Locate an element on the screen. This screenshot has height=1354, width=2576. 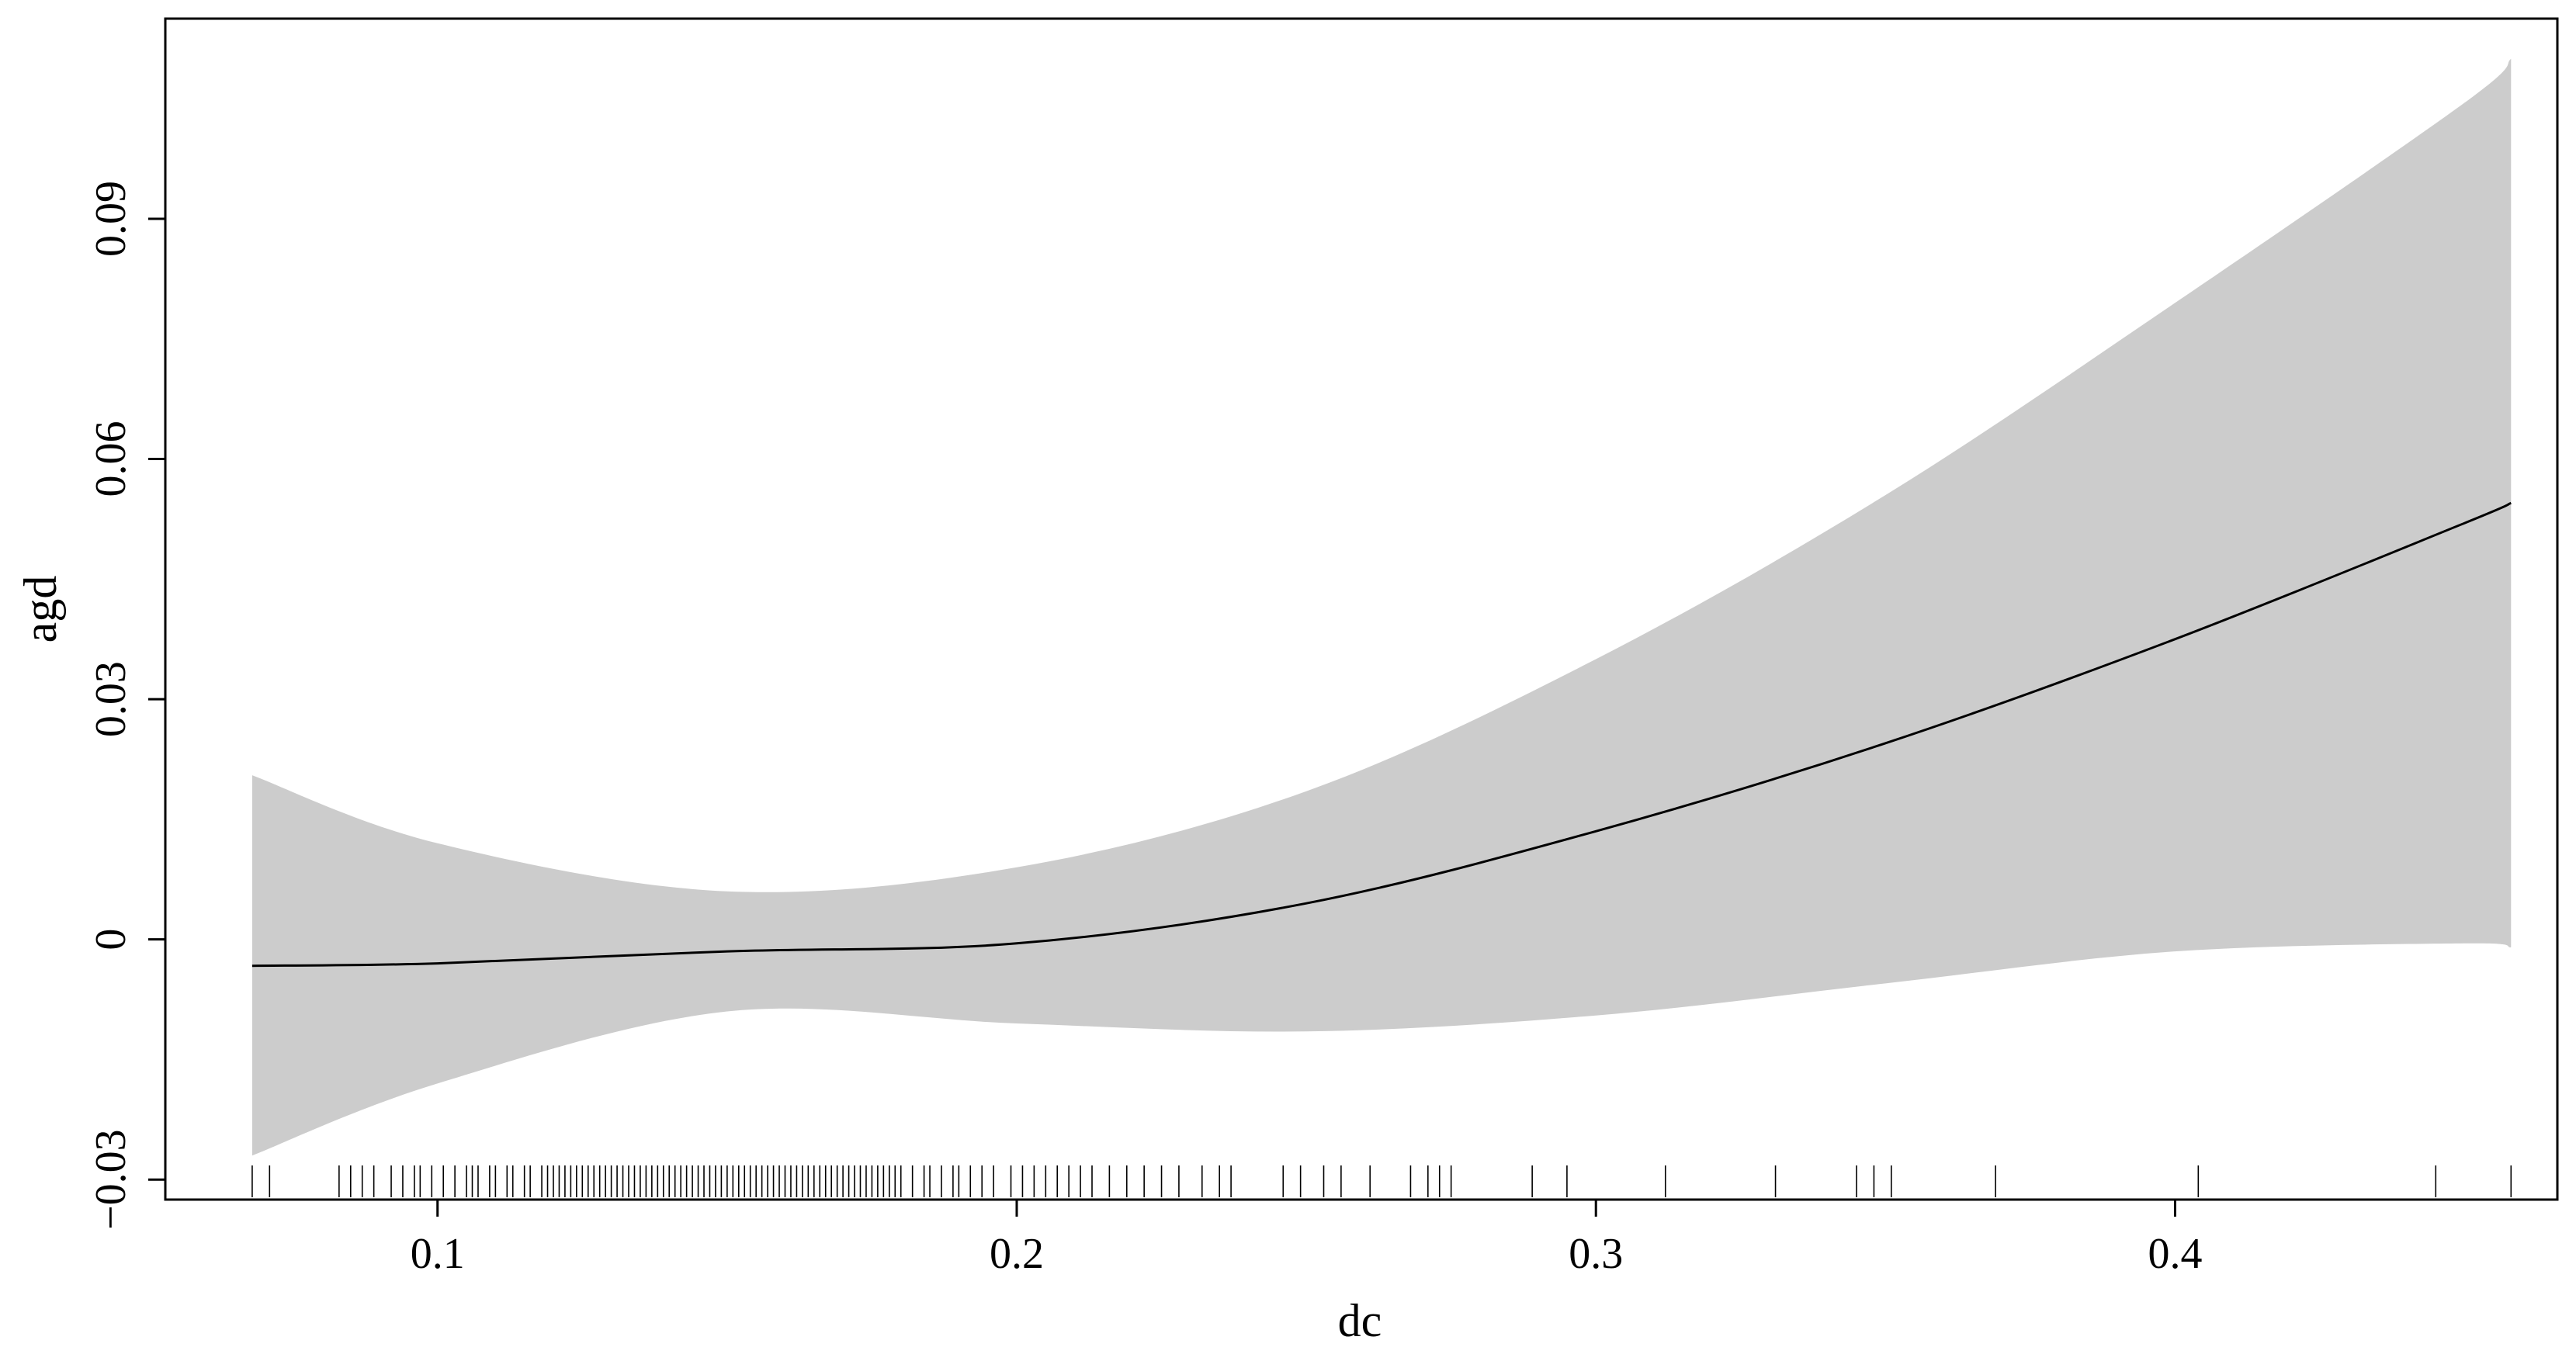
x-tick-label: 0.1 is located at coordinates (438, 1254).